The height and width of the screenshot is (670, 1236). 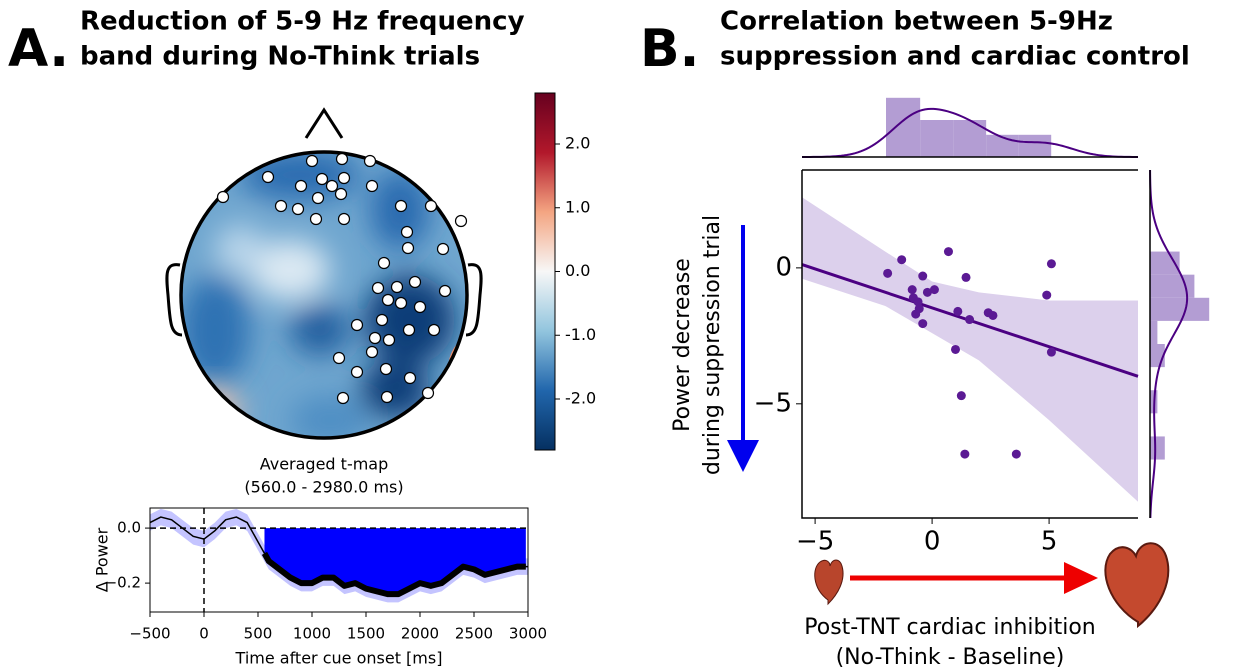 I want to click on x-tick-label: 500, so click(x=258, y=634).